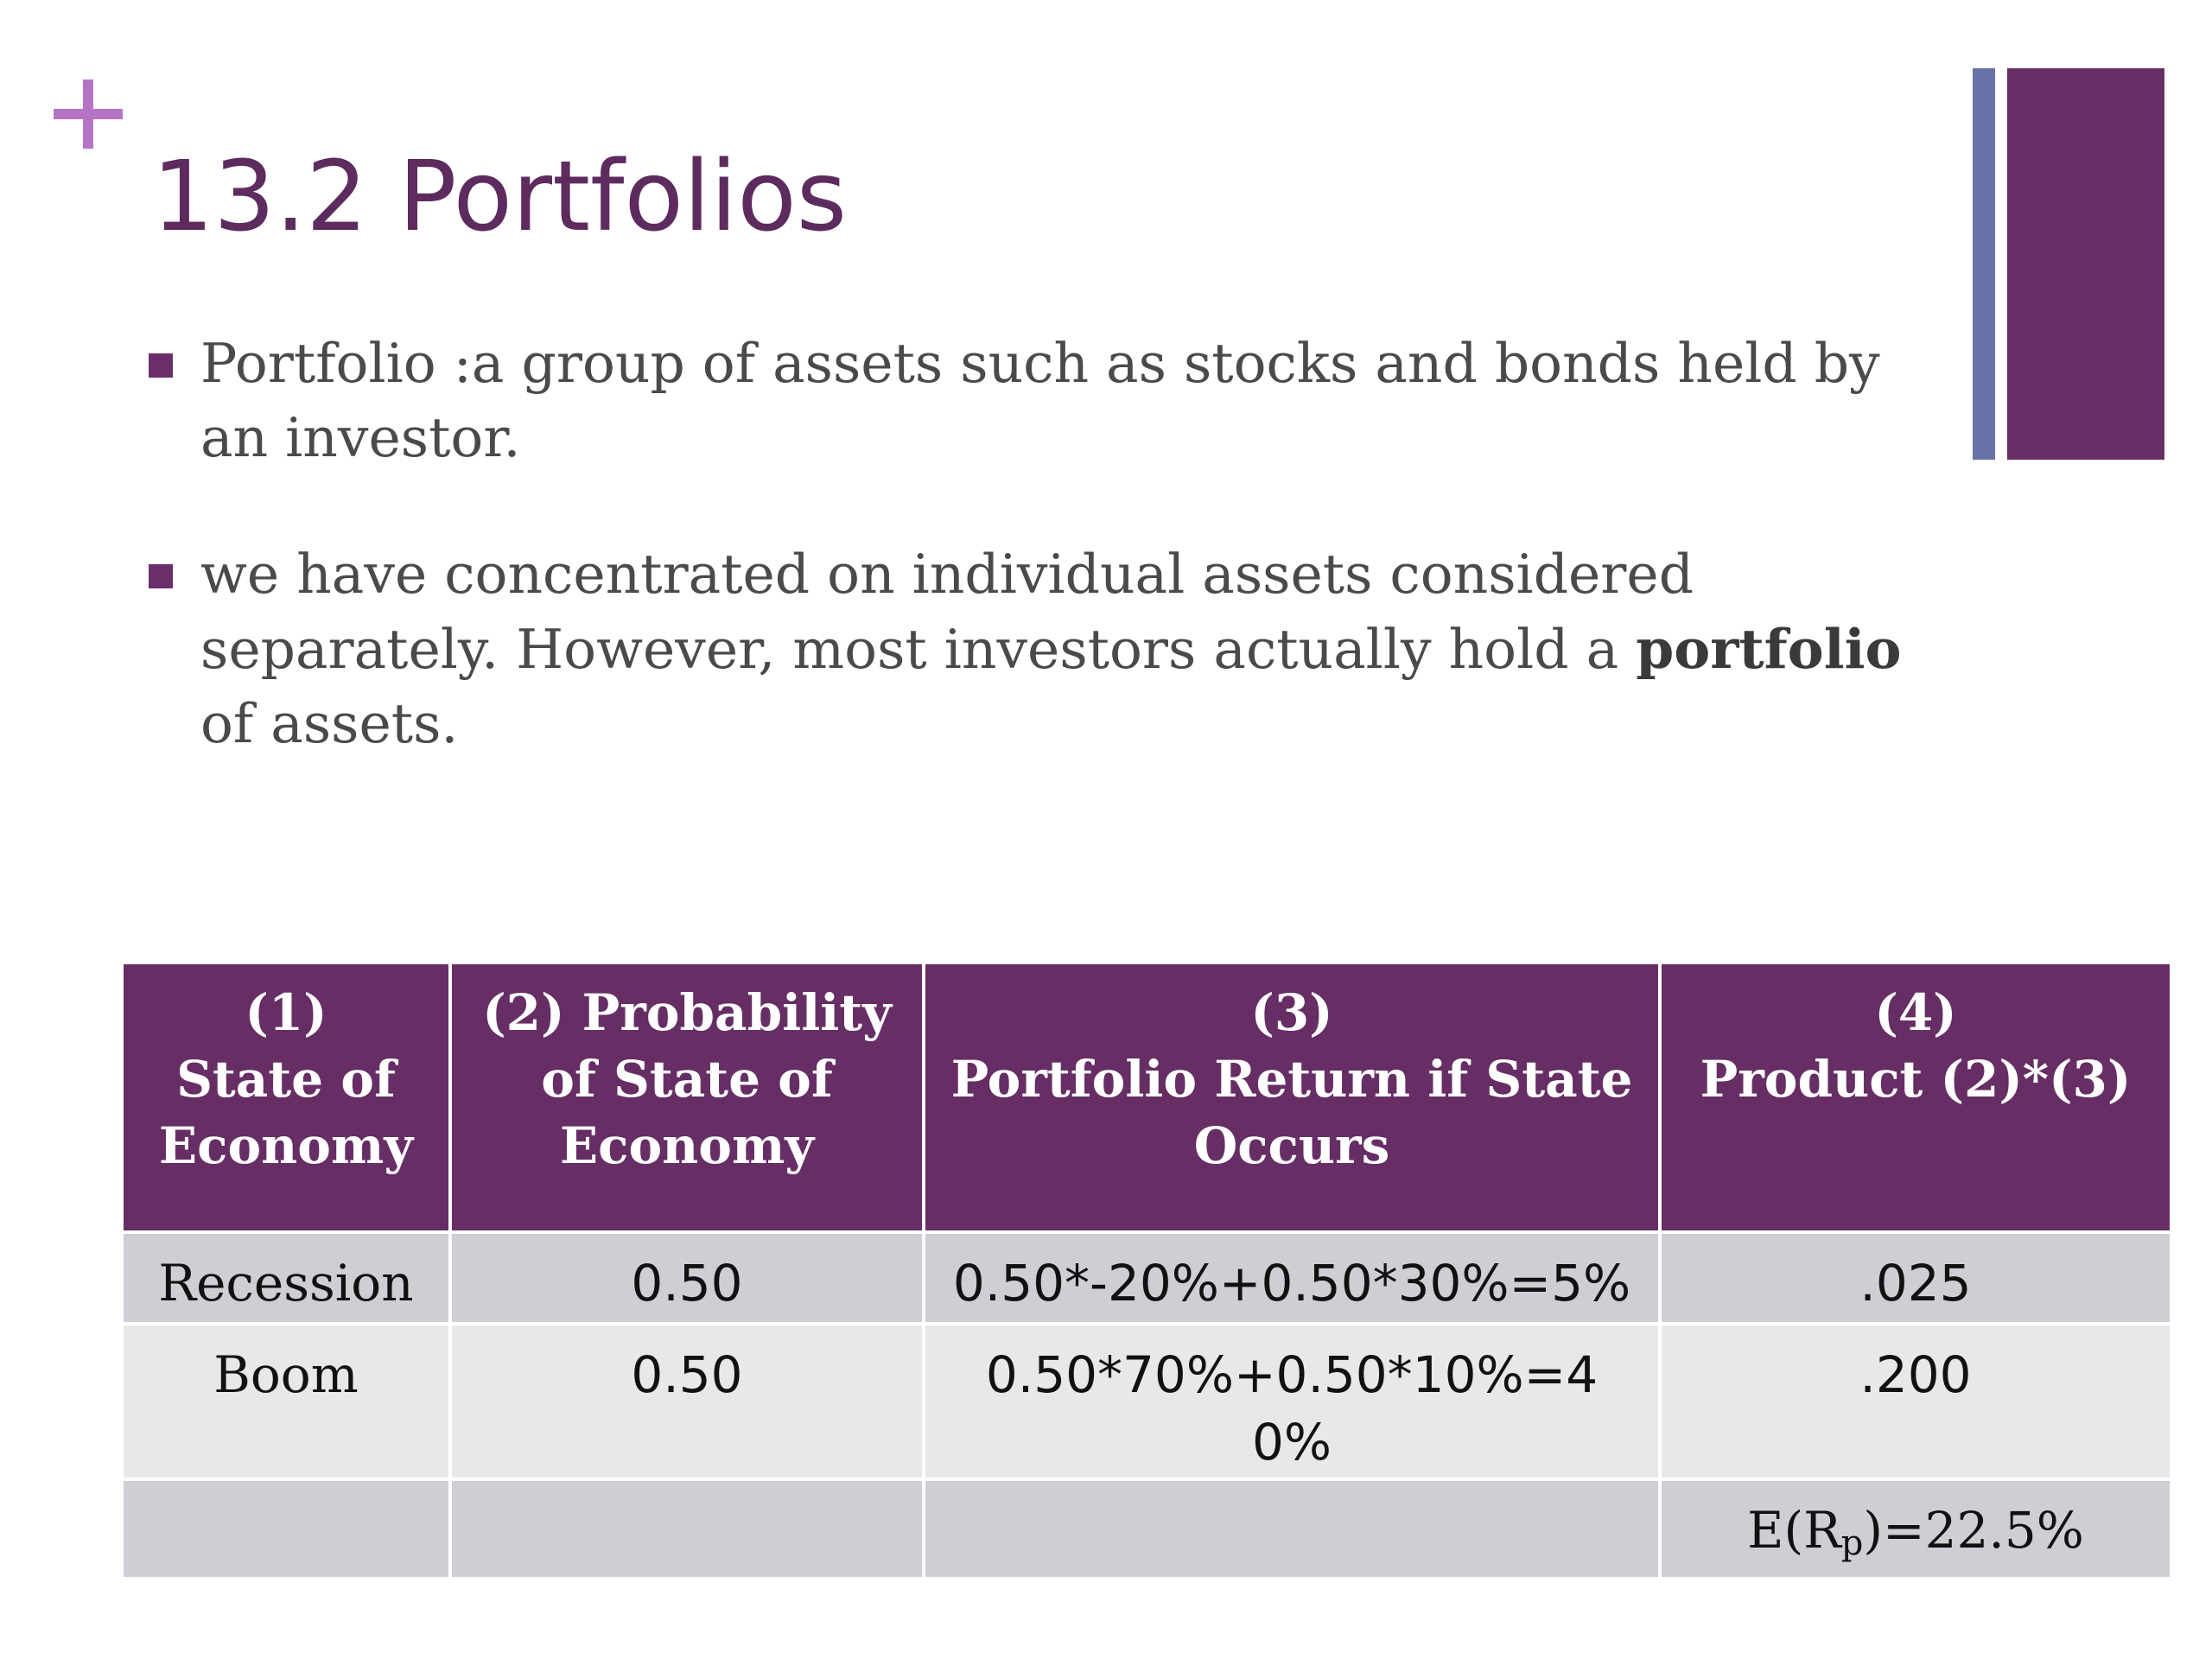 The height and width of the screenshot is (1659, 2212). I want to click on table-row: Boom 0.50 0.50*70%+0.50*10%=40% .200, so click(1147, 1401).